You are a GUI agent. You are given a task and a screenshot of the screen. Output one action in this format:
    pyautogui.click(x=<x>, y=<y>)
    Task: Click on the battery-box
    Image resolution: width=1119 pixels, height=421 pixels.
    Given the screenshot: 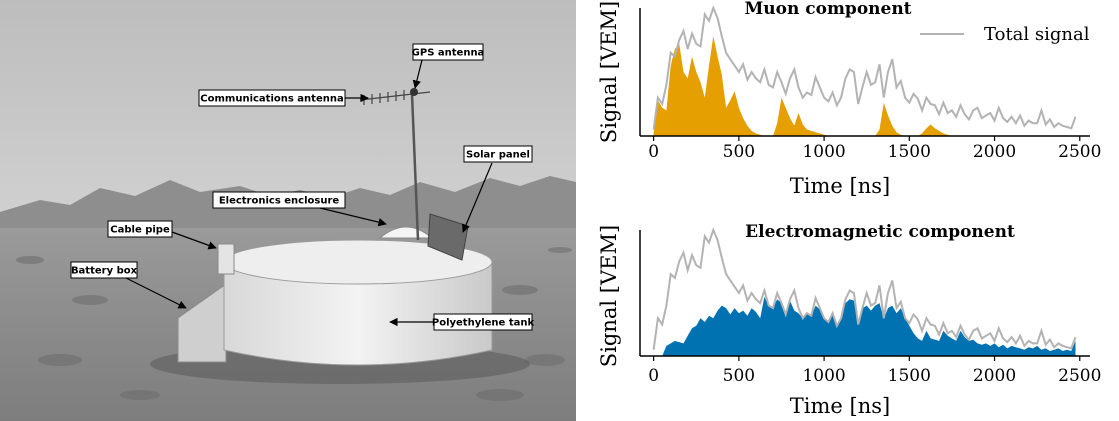 What is the action you would take?
    pyautogui.click(x=202, y=323)
    